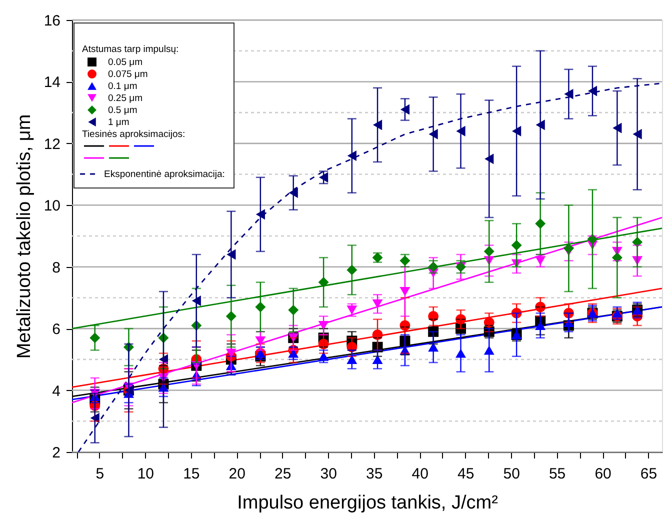 Image resolution: width=668 pixels, height=518 pixels. What do you see at coordinates (374, 474) in the screenshot?
I see `x-tick-label: 35` at bounding box center [374, 474].